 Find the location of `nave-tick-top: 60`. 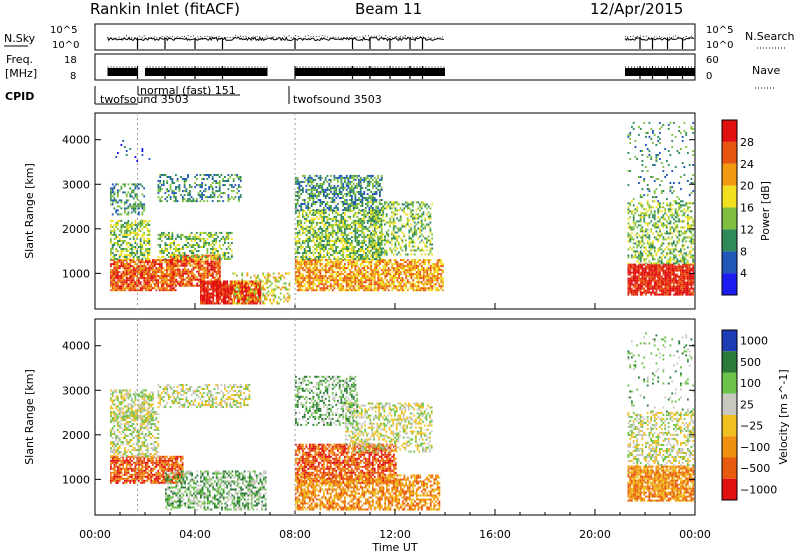

nave-tick-top: 60 is located at coordinates (712, 60).